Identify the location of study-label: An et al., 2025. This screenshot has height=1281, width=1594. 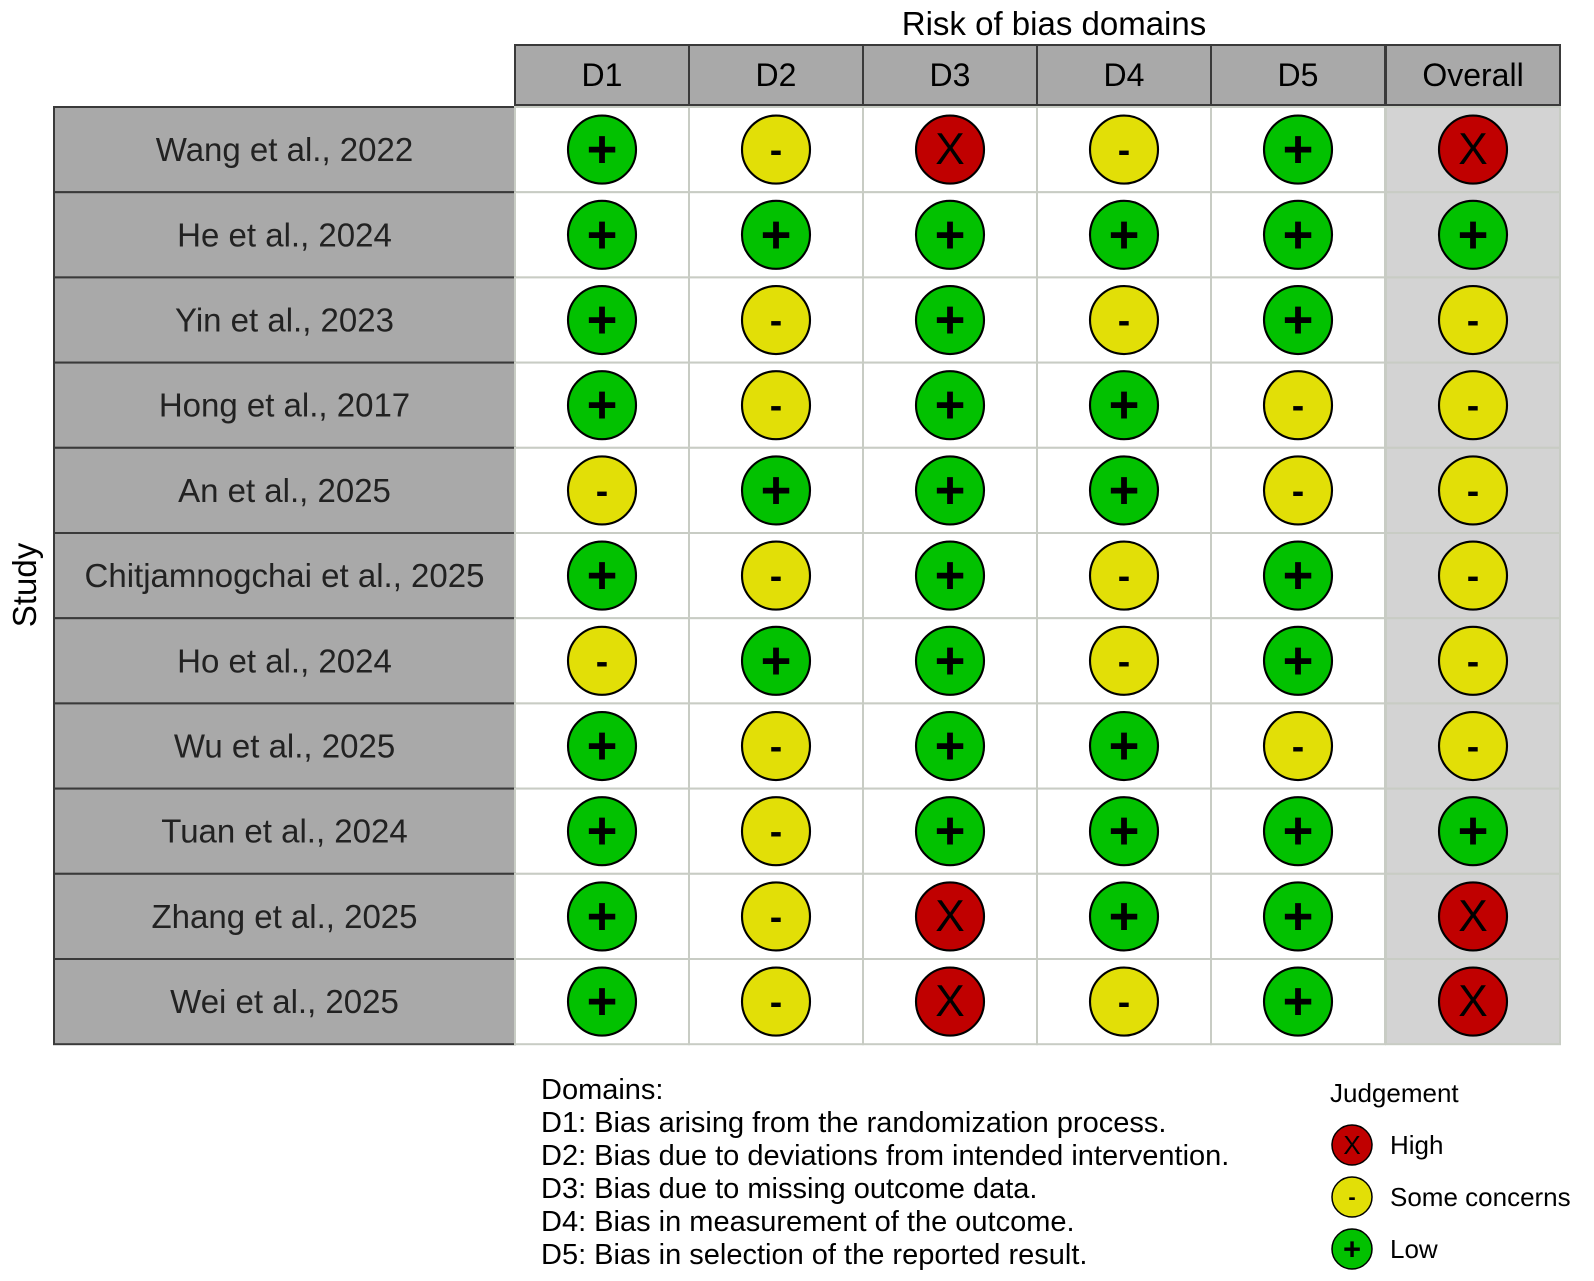
(284, 490).